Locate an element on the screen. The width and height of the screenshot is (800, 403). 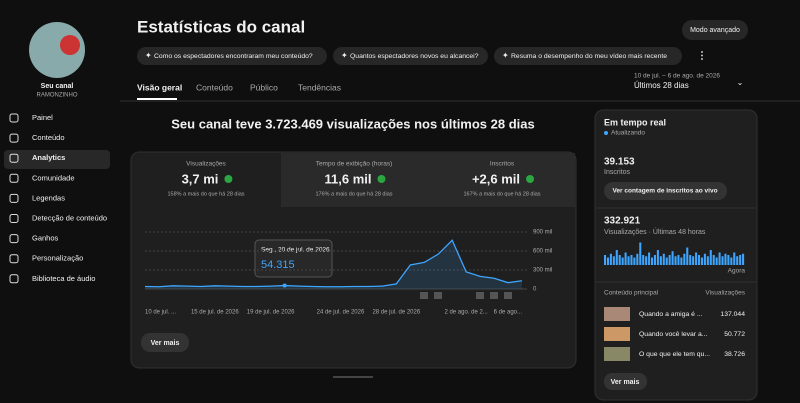
video-views: 137.044 is located at coordinates (732, 314).